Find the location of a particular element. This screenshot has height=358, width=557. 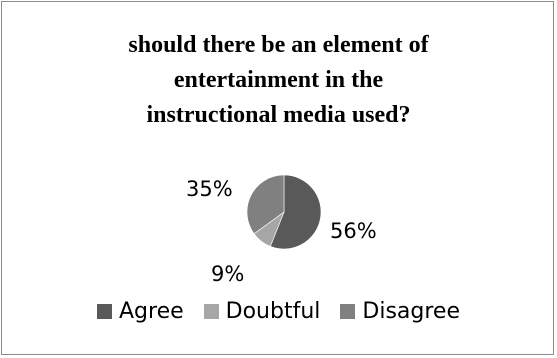

data-label-disagree: 35% is located at coordinates (209, 189).